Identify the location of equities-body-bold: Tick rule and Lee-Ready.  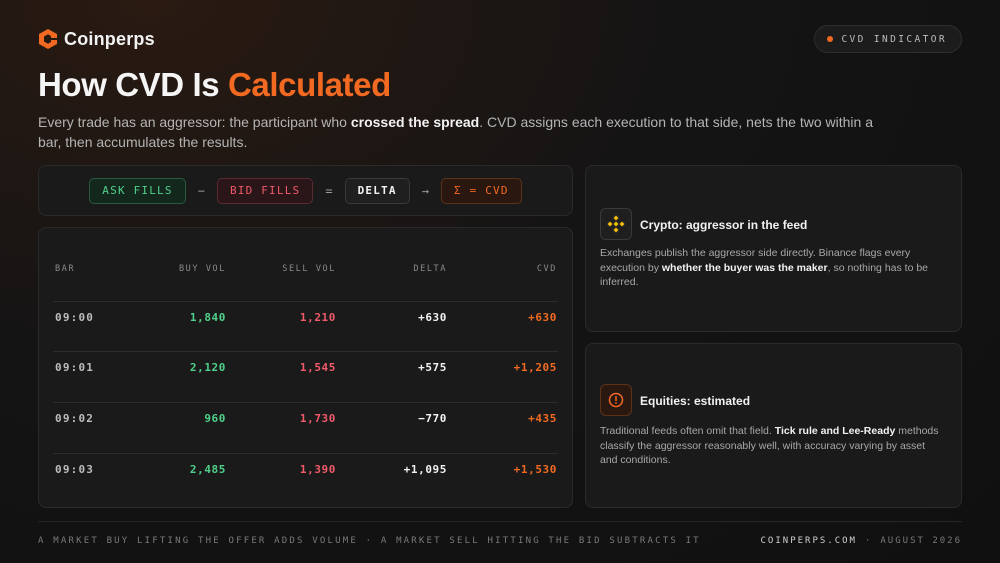
(835, 431).